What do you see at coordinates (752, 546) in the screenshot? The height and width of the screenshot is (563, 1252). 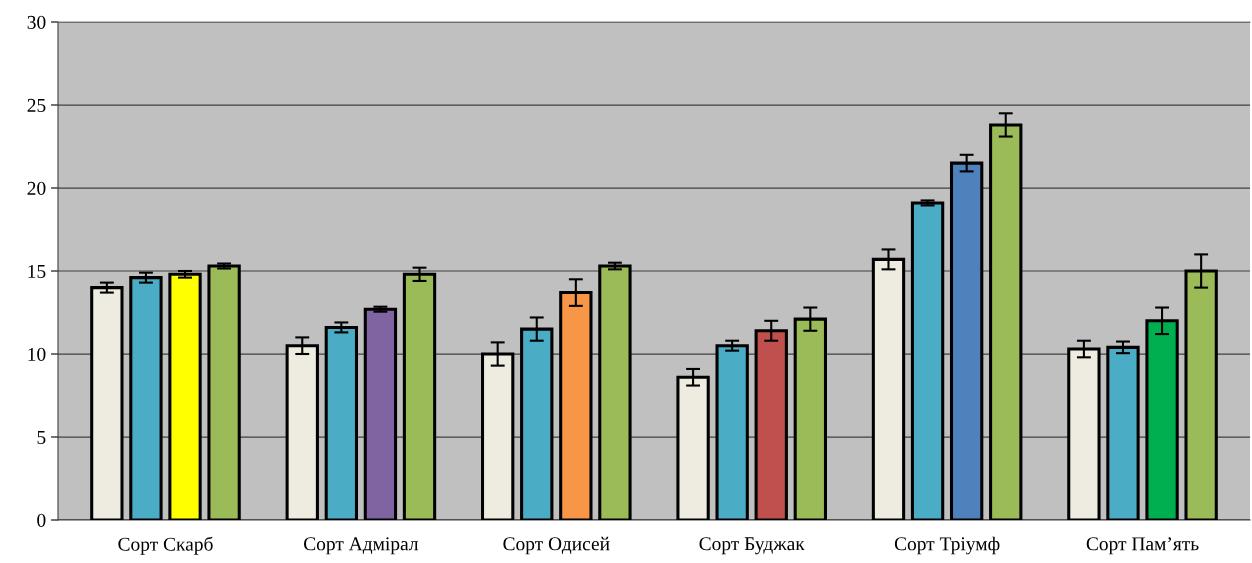 I see `x-tick-label: Сорт Буджак` at bounding box center [752, 546].